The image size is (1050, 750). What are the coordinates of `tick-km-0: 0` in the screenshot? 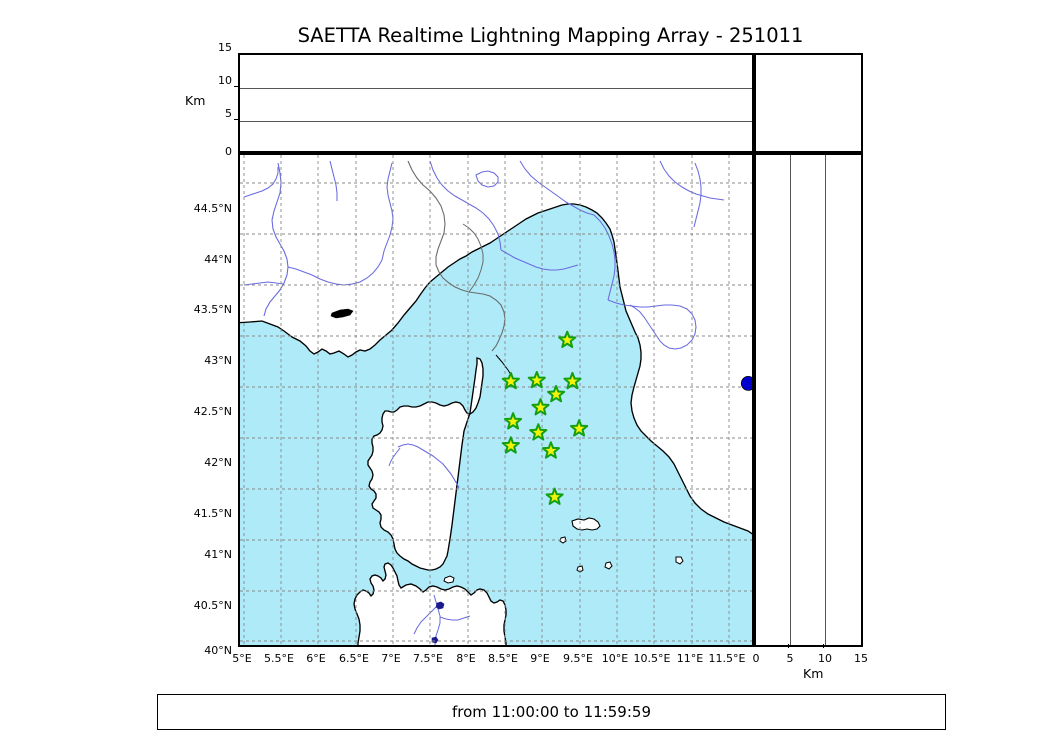 It's located at (228, 151).